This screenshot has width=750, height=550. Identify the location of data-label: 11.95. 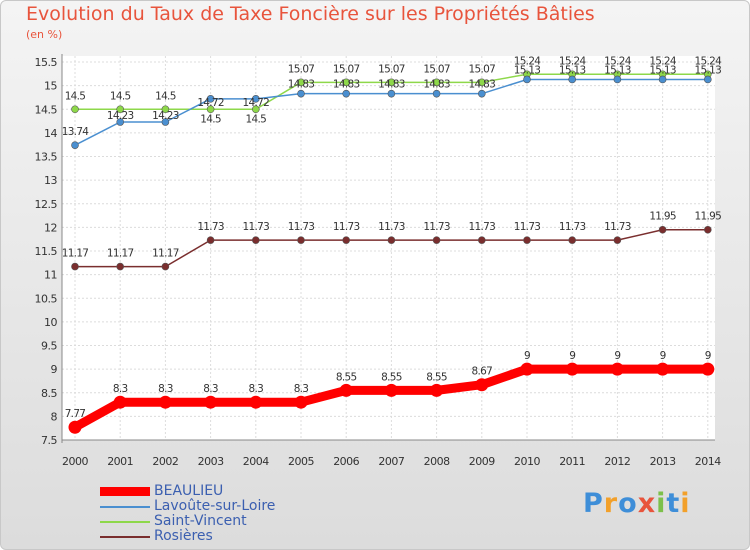
(708, 217).